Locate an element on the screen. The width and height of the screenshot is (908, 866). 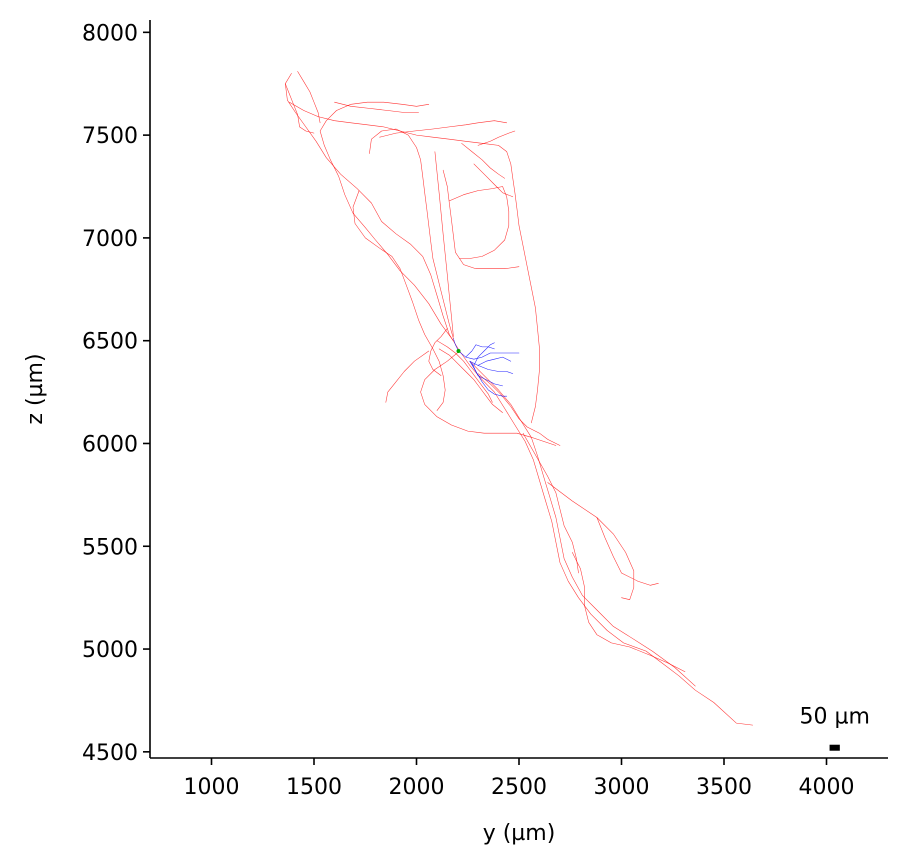
y-tick-label: 7500 is located at coordinates (110, 136).